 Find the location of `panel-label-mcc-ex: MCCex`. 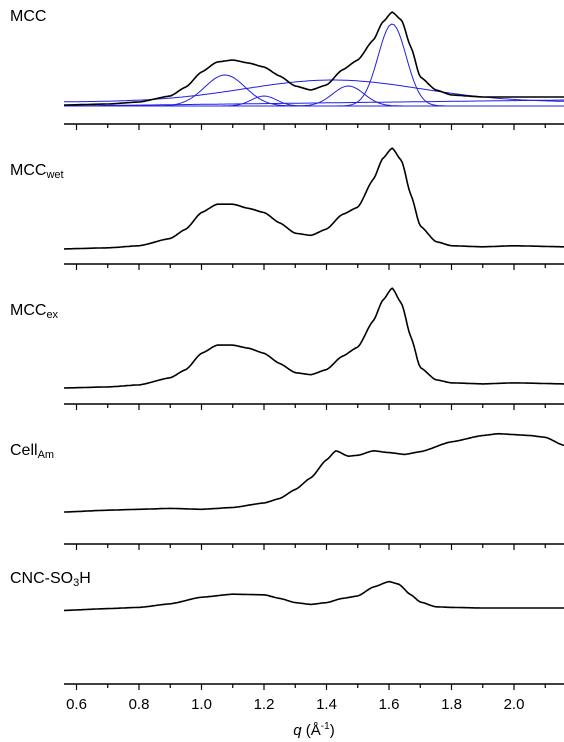

panel-label-mcc-ex: MCCex is located at coordinates (34, 311).